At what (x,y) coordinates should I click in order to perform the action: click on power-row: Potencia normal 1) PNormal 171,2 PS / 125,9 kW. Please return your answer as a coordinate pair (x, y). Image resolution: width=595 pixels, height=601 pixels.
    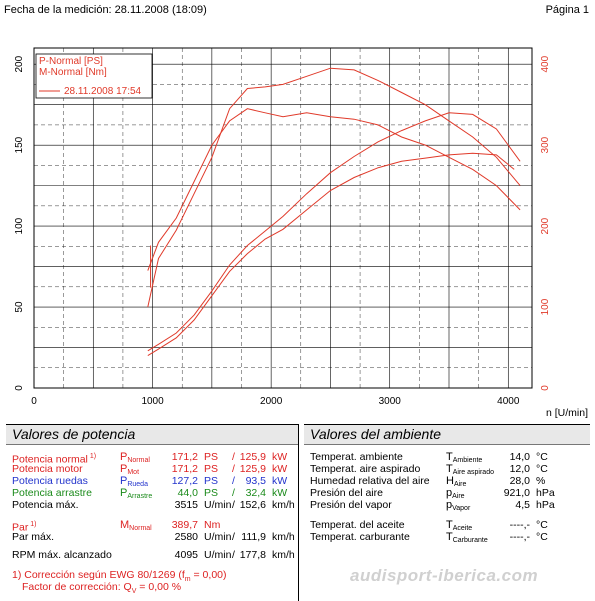
    Looking at the image, I should click on (151, 458).